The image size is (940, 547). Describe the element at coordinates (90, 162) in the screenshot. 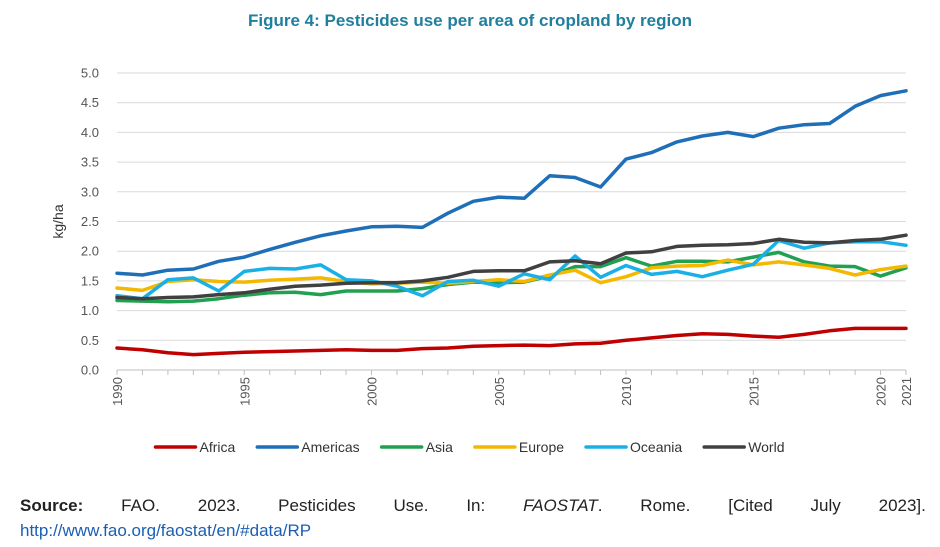

I see `y-tick-label: 3.5` at that location.